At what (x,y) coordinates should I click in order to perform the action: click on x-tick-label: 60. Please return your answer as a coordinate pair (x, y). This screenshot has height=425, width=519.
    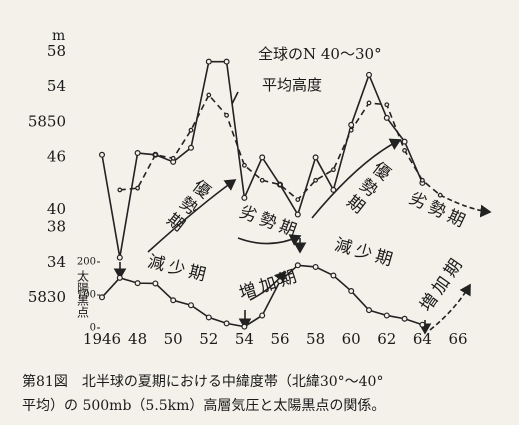
    Looking at the image, I should click on (351, 339).